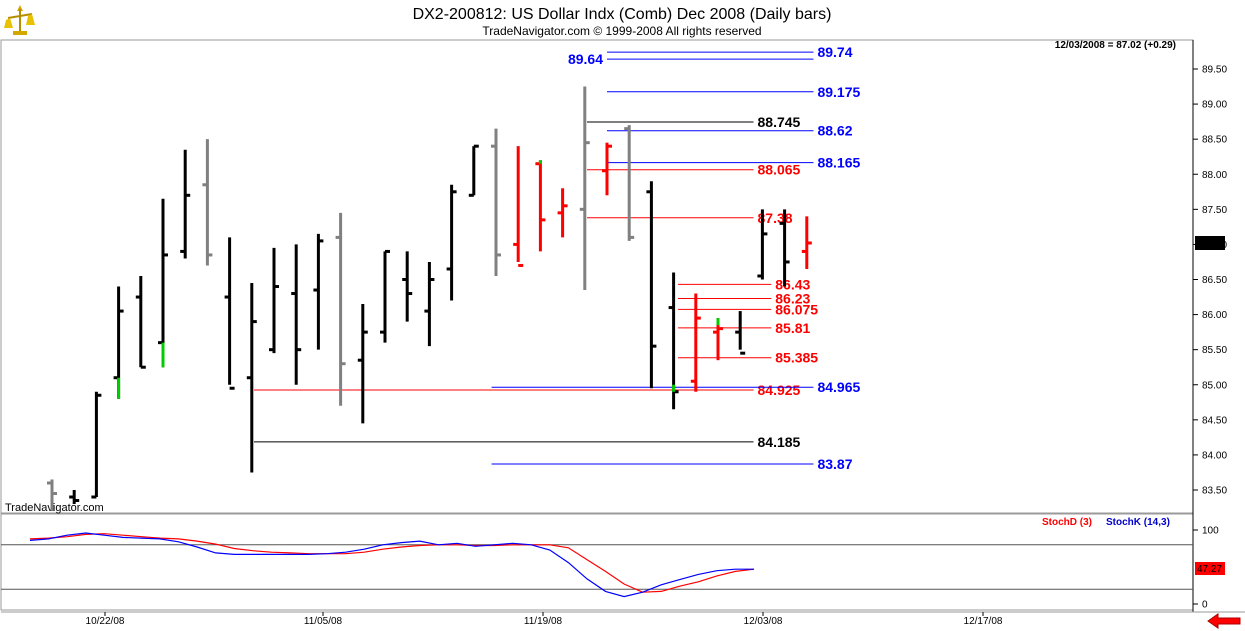 Image resolution: width=1245 pixels, height=631 pixels. I want to click on price-y-tick-label: 84.50, so click(1214, 420).